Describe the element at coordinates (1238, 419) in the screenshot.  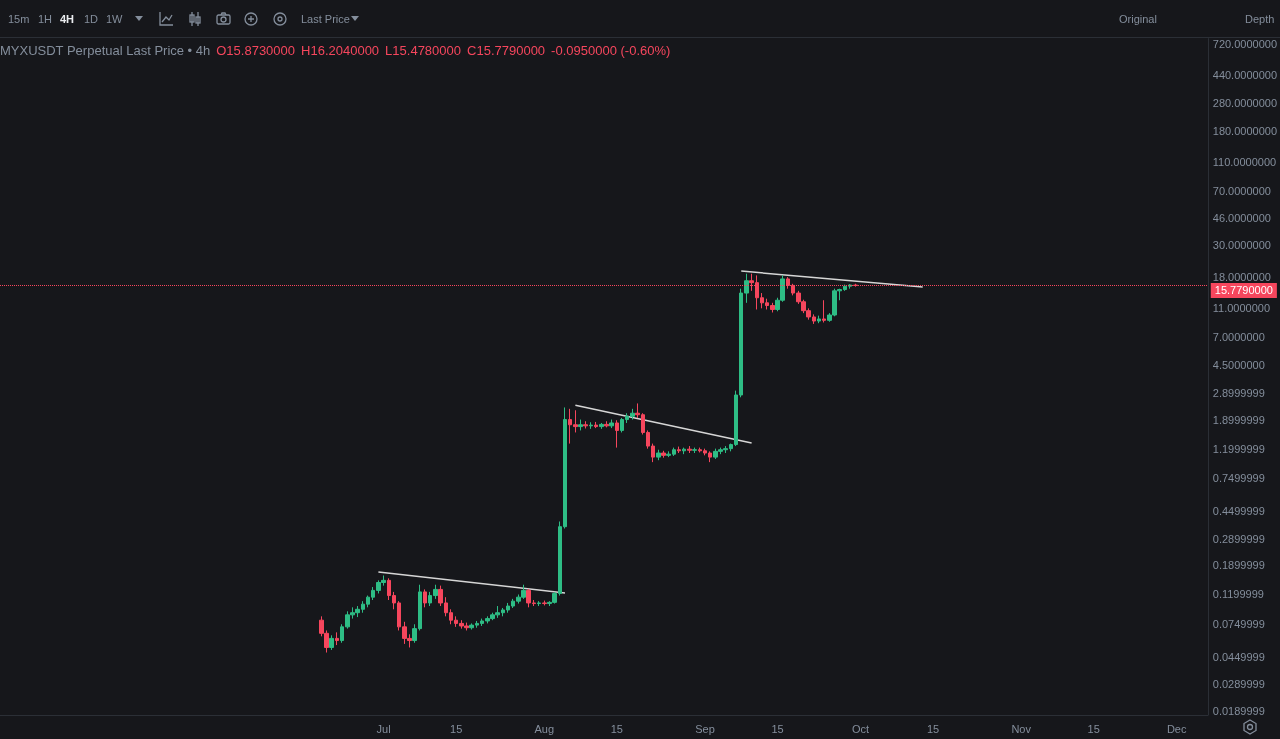
I see `y-tick-label: 1.8999999` at that location.